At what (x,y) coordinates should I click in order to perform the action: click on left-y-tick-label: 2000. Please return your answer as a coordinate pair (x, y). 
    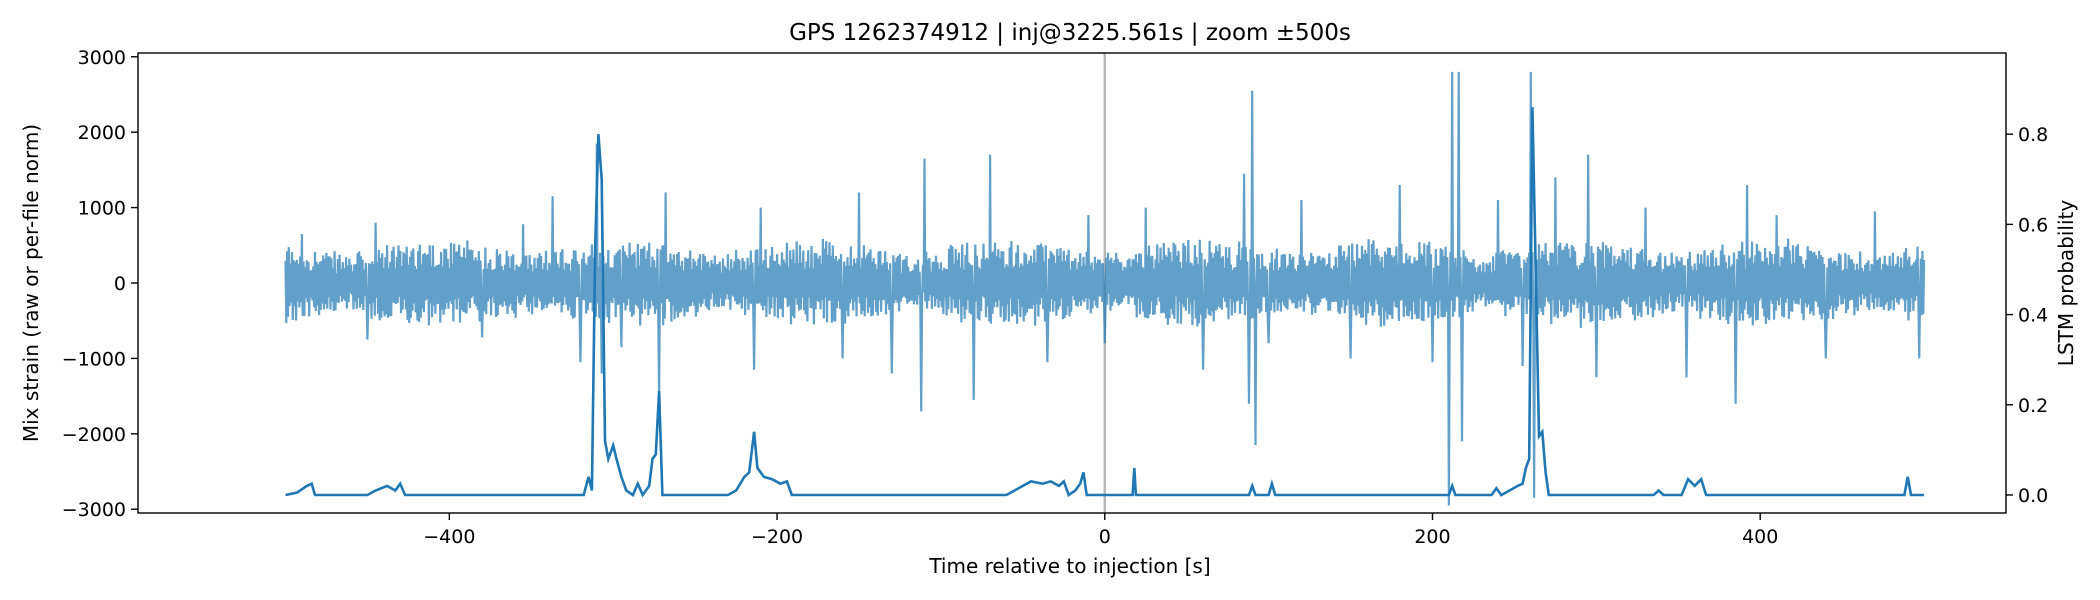
    Looking at the image, I should click on (102, 133).